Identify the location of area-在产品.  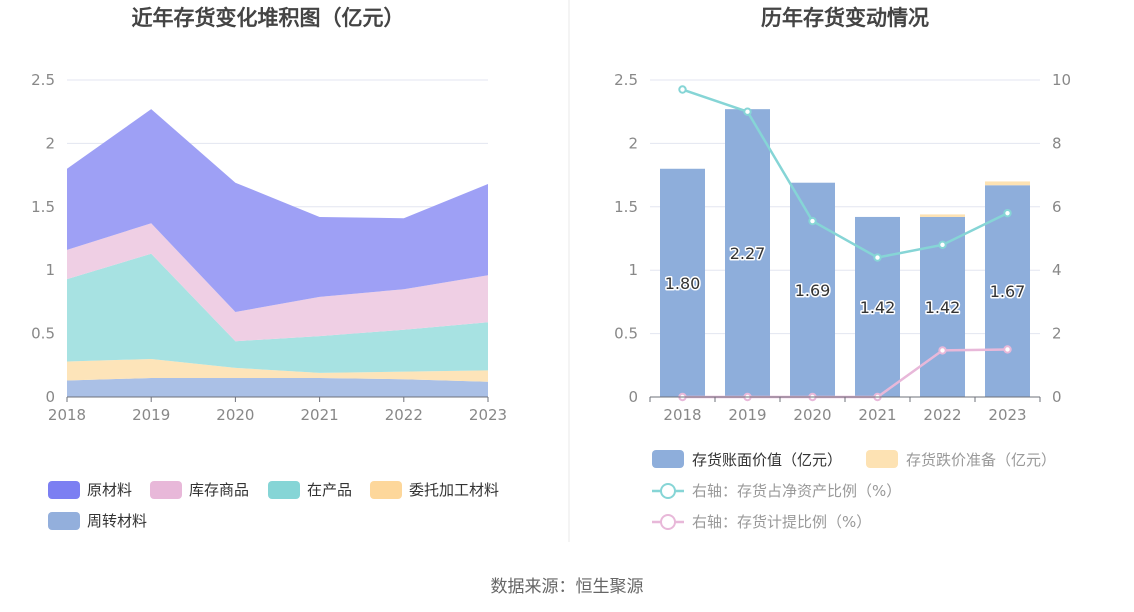
(277, 313).